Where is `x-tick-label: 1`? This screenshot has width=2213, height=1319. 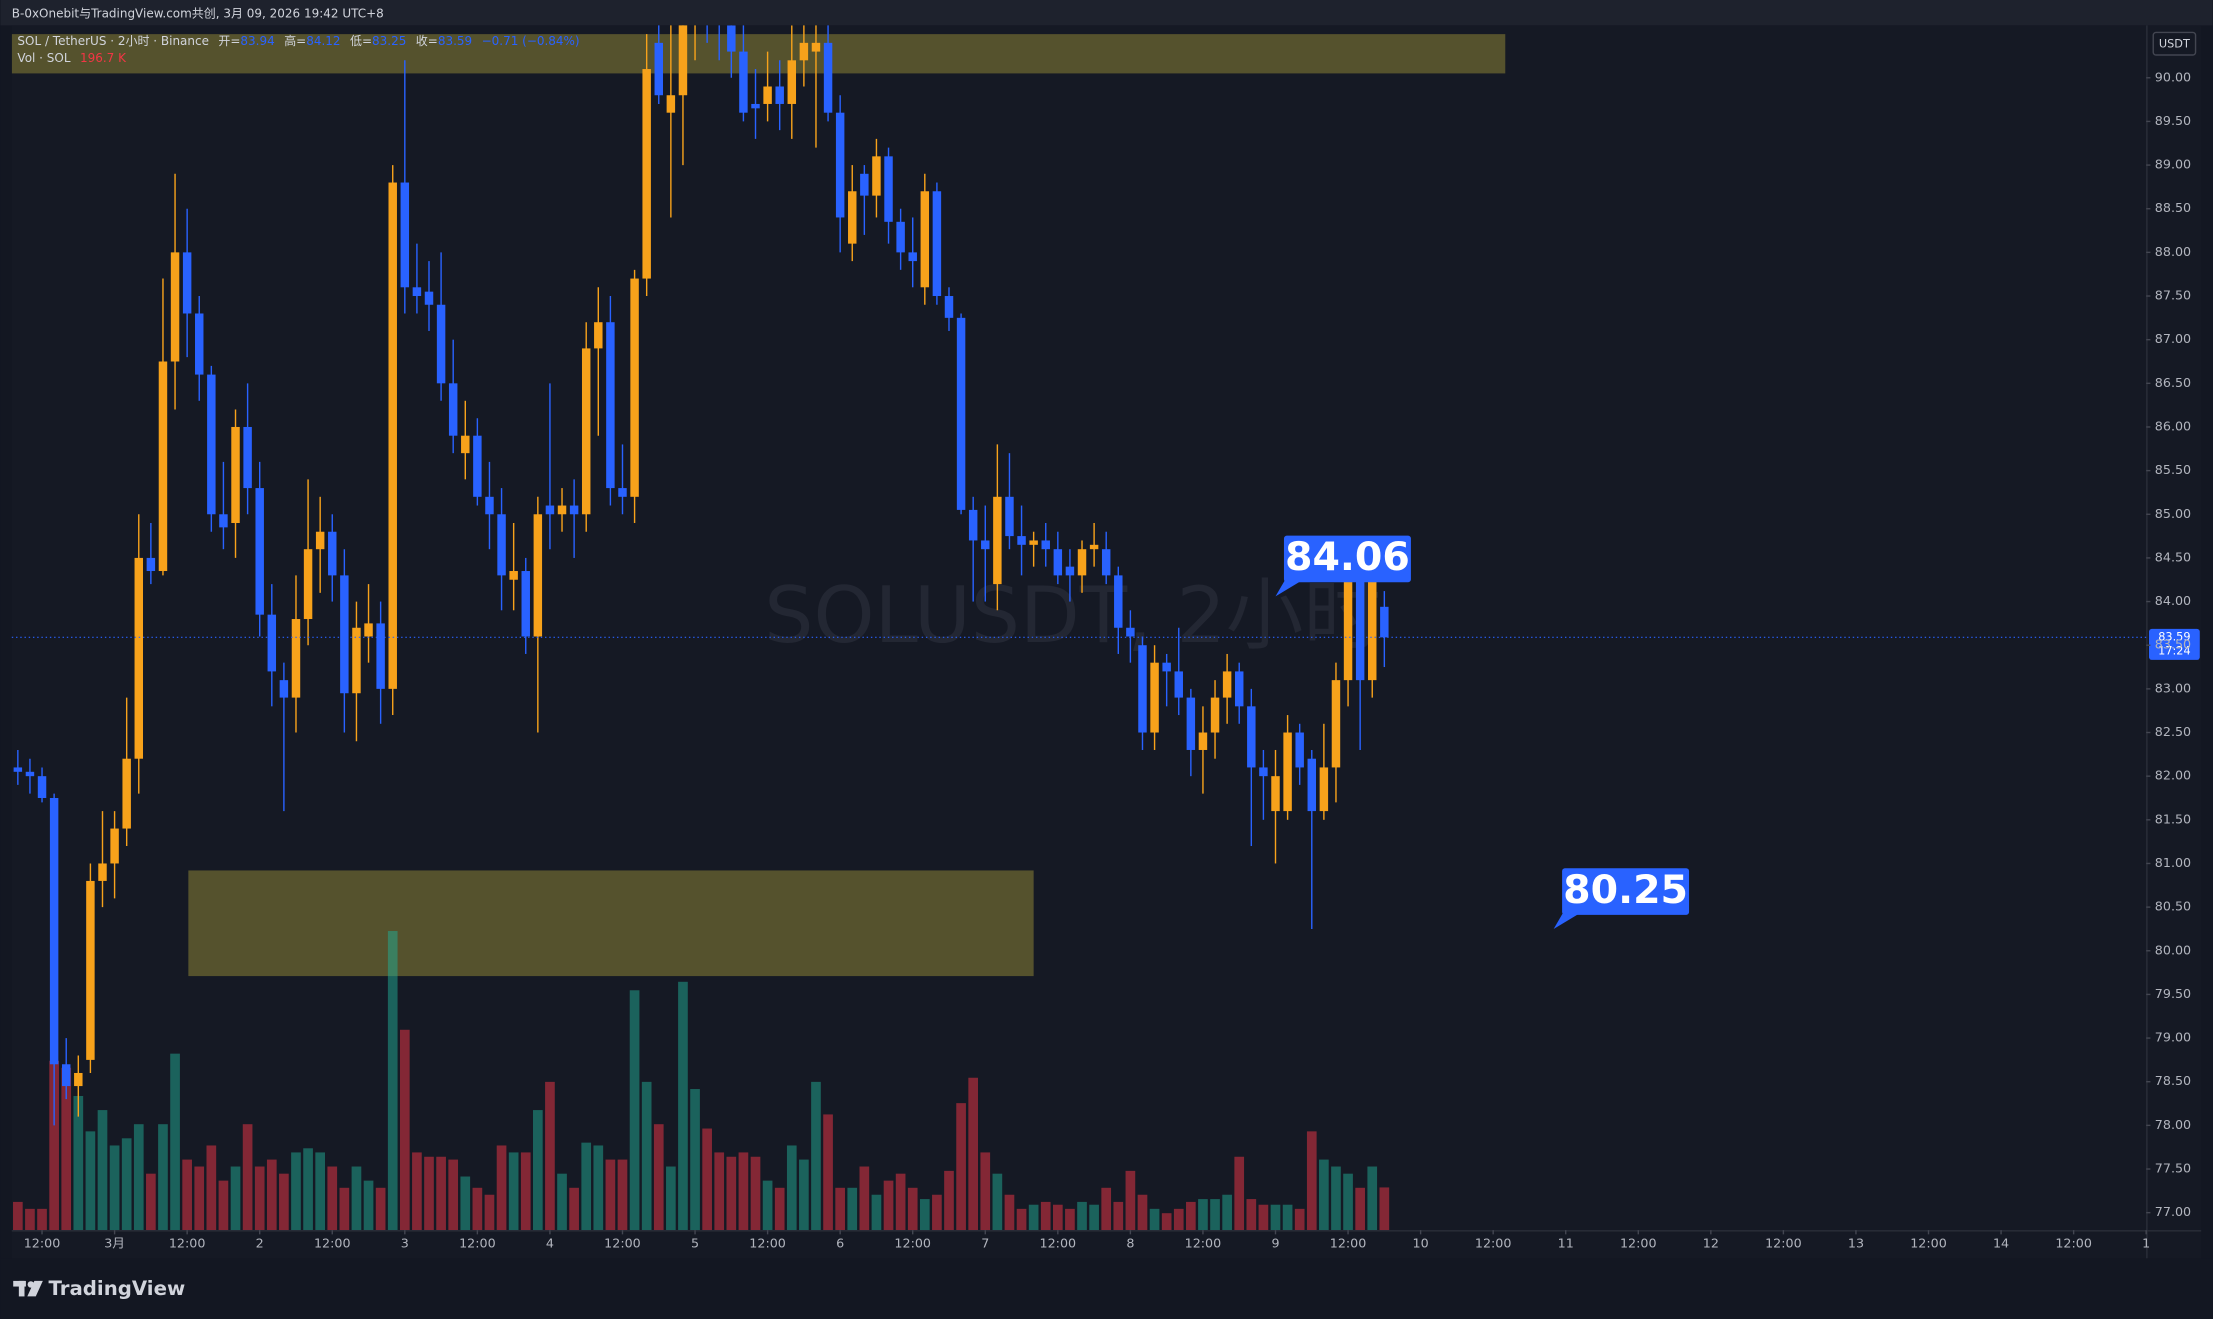 x-tick-label: 1 is located at coordinates (2146, 1243).